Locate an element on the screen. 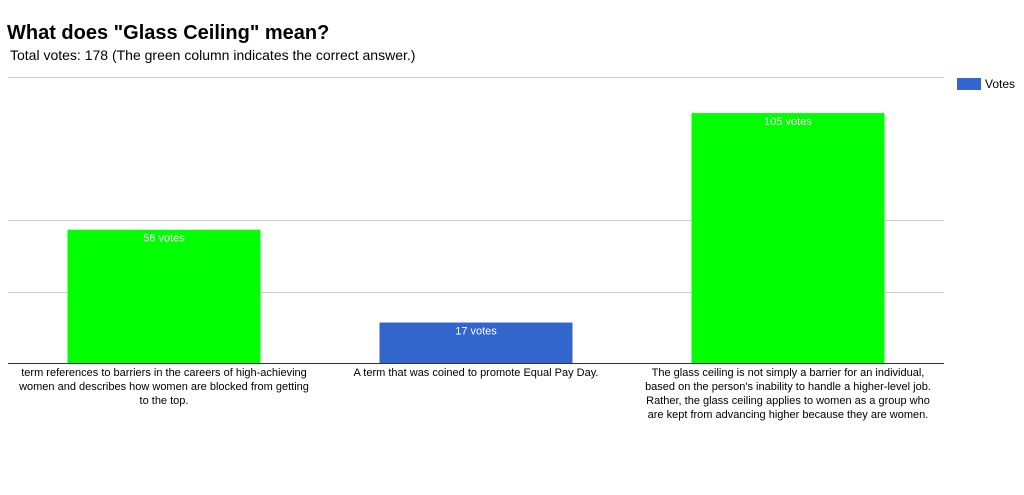 This screenshot has height=495, width=1024. data-label-3: 105 votes is located at coordinates (788, 122).